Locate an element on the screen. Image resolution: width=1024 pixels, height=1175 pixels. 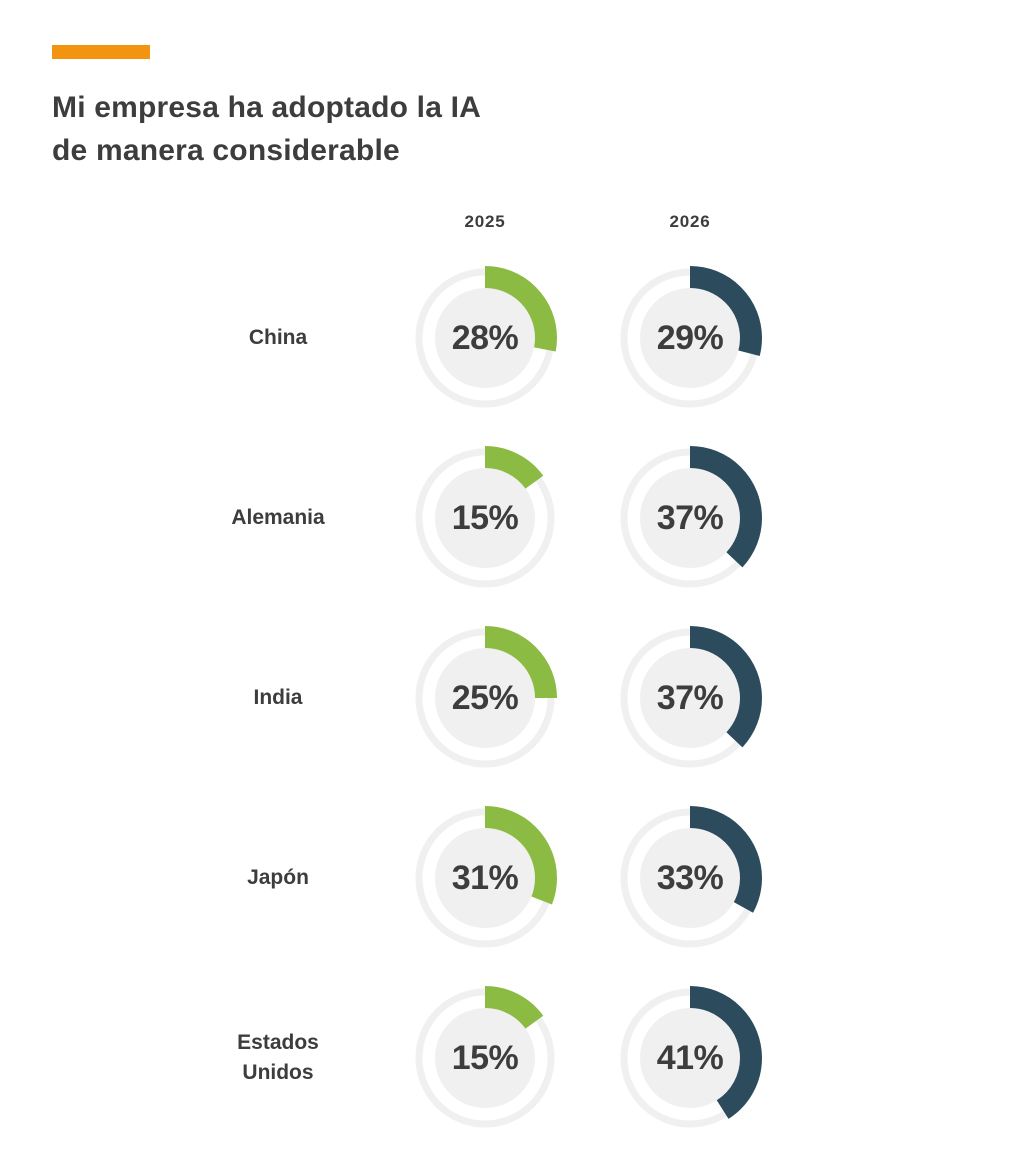
country-label: India is located at coordinates (278, 697).